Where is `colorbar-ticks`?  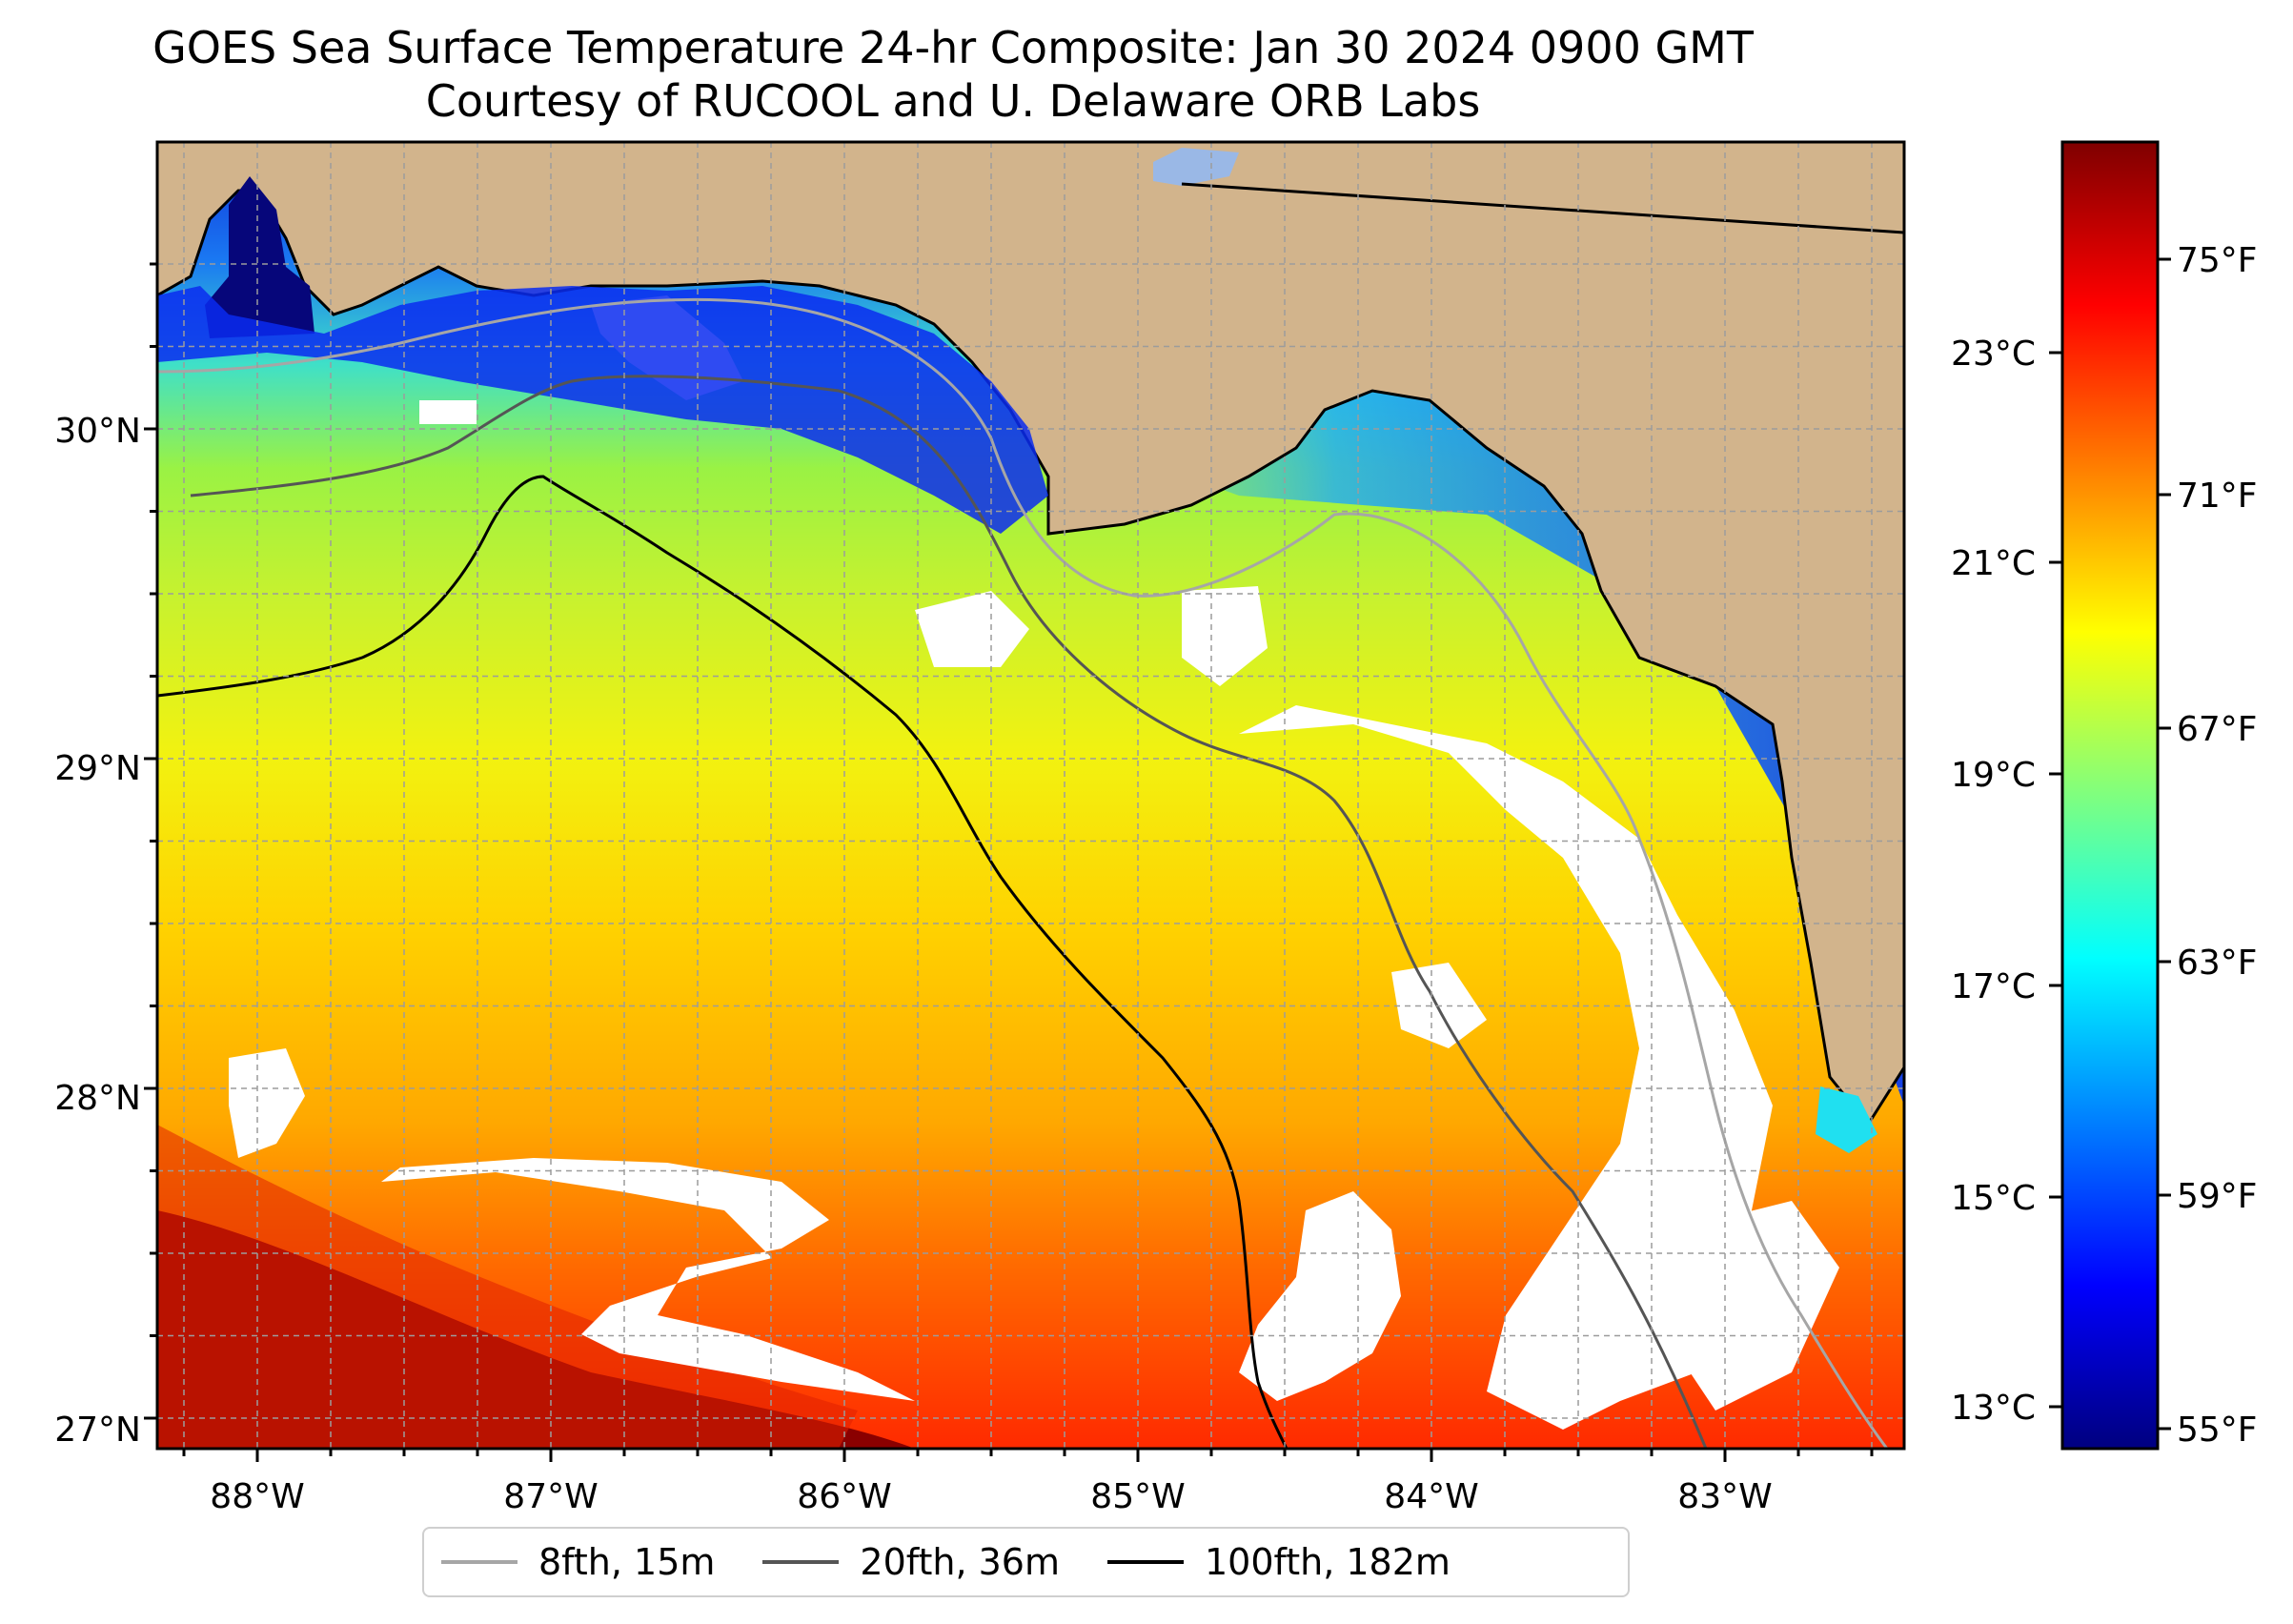
colorbar-ticks is located at coordinates (2110, 844).